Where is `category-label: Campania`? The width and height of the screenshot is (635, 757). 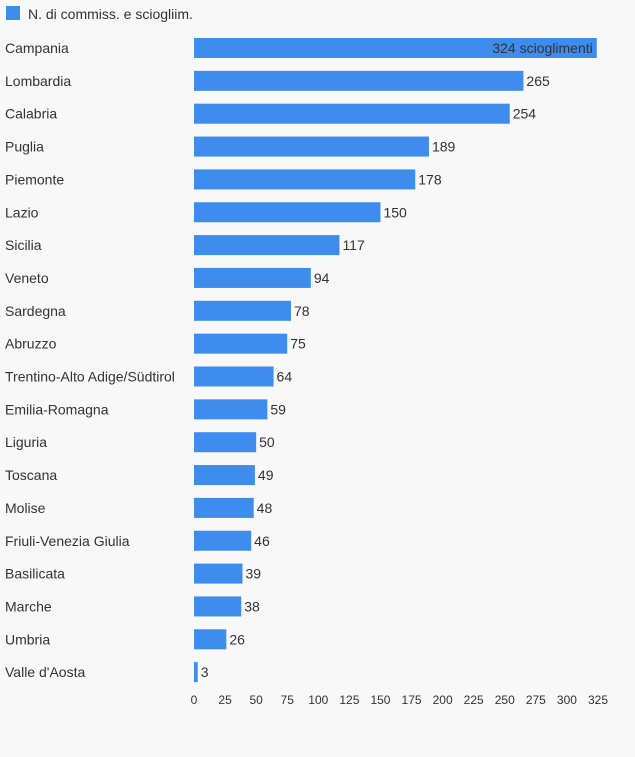
category-label: Campania is located at coordinates (37, 48).